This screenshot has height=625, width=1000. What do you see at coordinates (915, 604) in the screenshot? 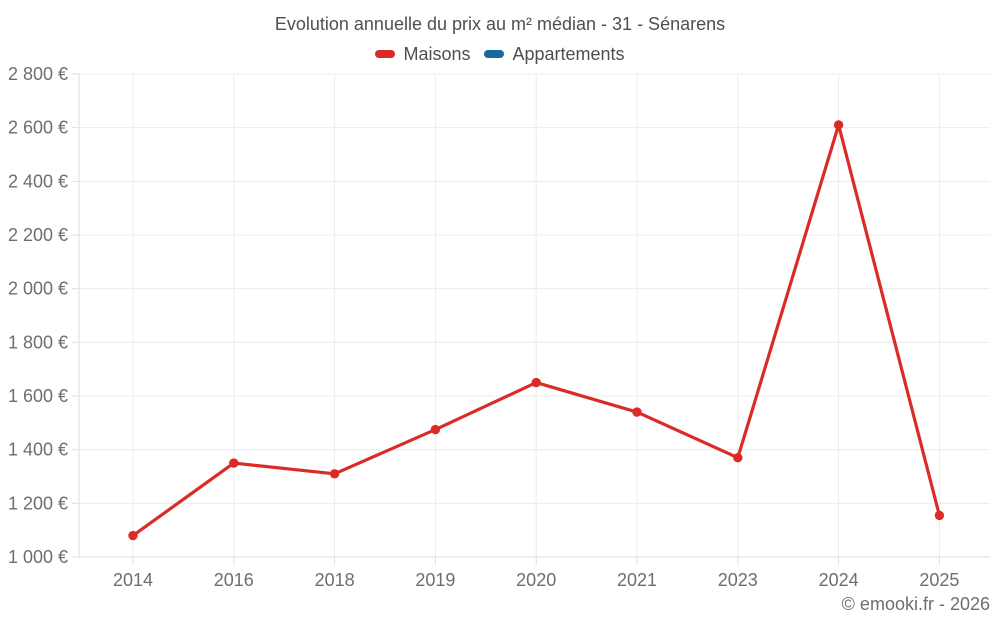
I see `copyright-credit: © emooki.fr - 2026` at bounding box center [915, 604].